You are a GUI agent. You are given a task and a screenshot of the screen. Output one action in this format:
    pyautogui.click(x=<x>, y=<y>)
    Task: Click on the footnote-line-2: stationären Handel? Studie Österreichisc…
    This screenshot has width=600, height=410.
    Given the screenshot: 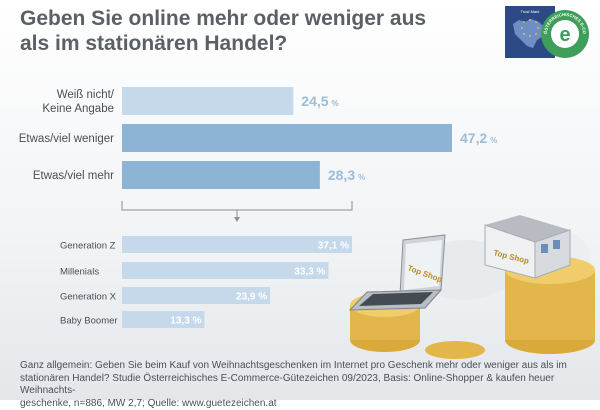 What is the action you would take?
    pyautogui.click(x=307, y=385)
    